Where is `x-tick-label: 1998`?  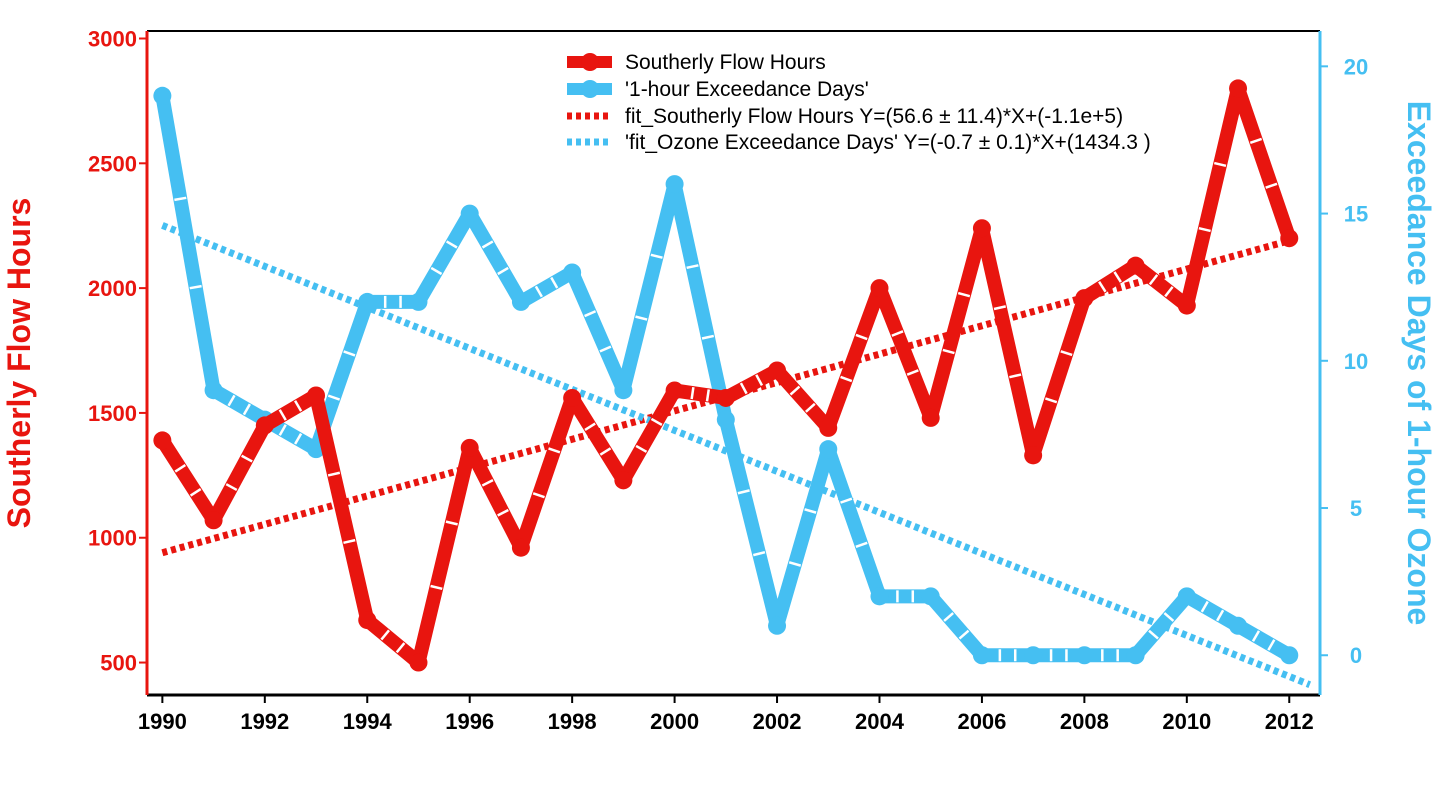
x-tick-label: 1998 is located at coordinates (572, 721).